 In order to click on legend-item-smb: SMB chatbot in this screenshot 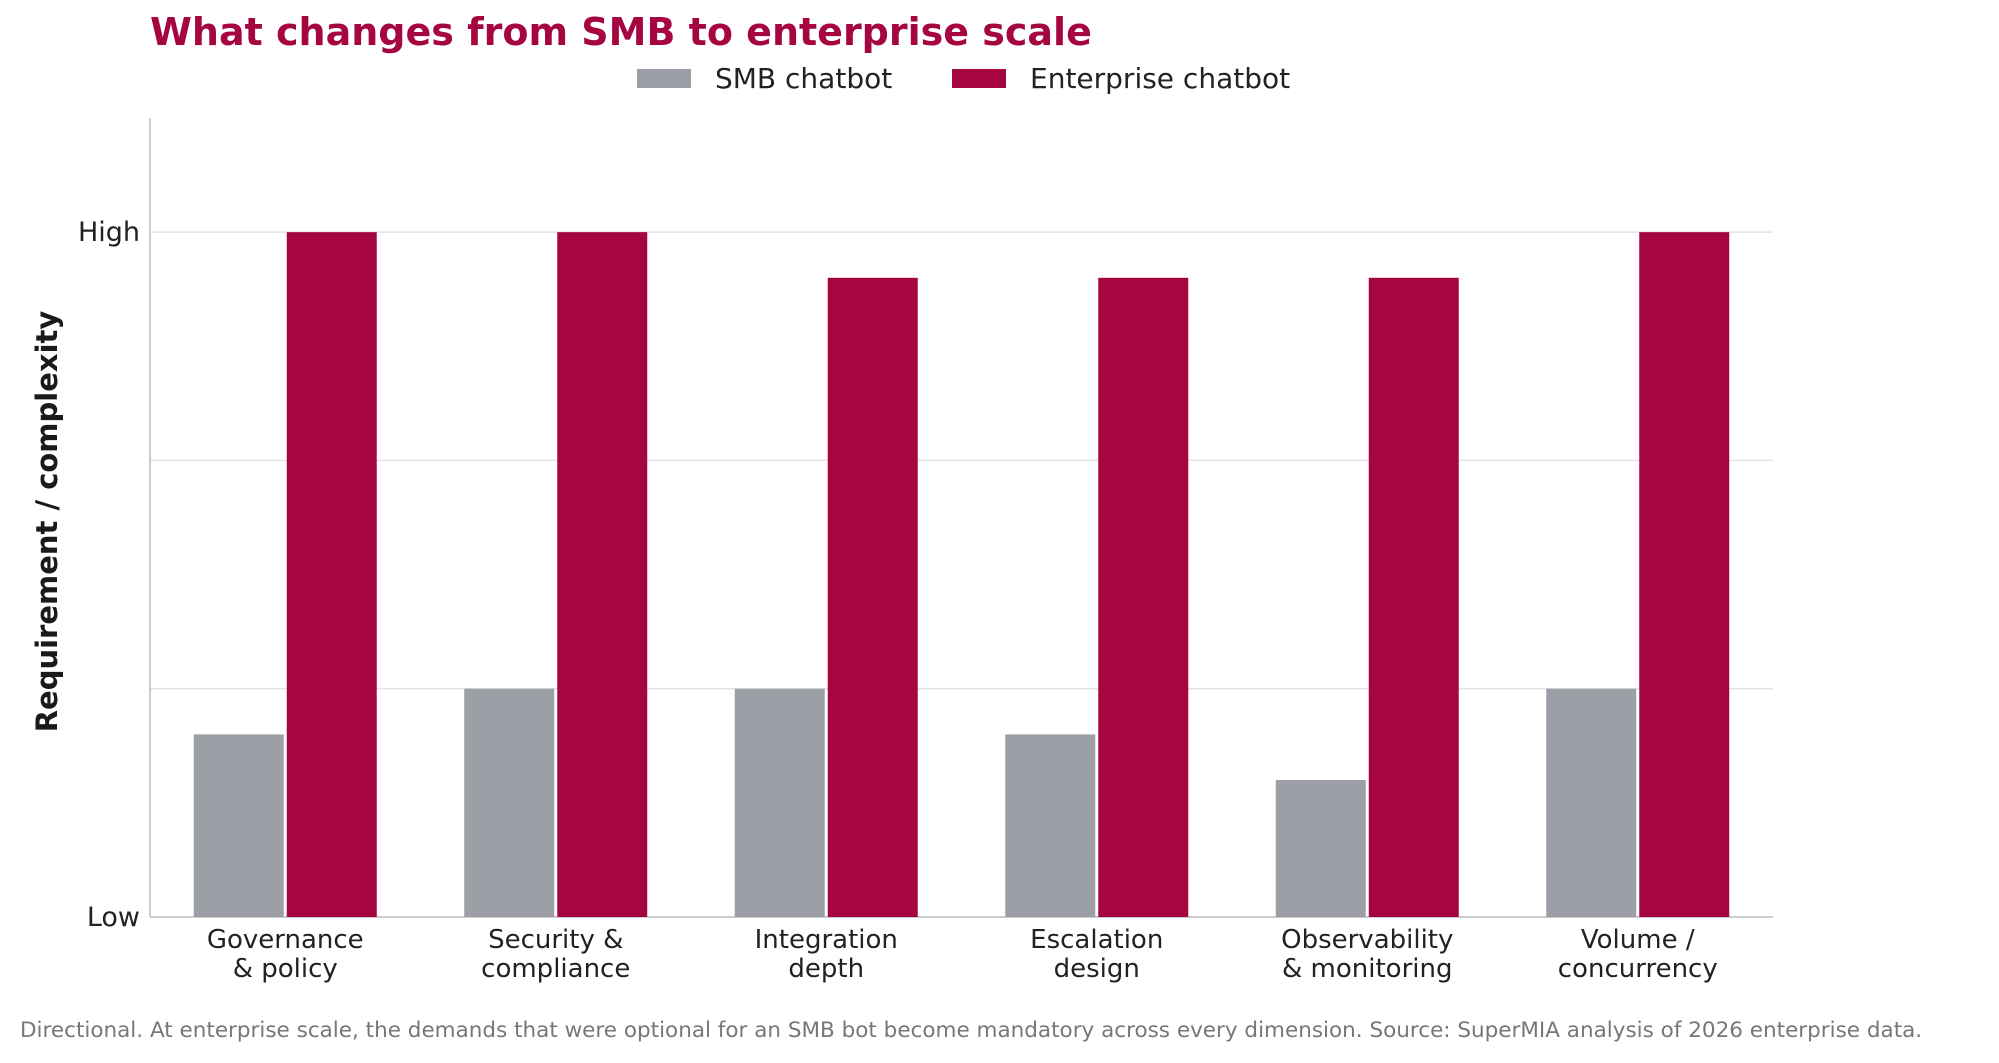, I will do `click(764, 78)`.